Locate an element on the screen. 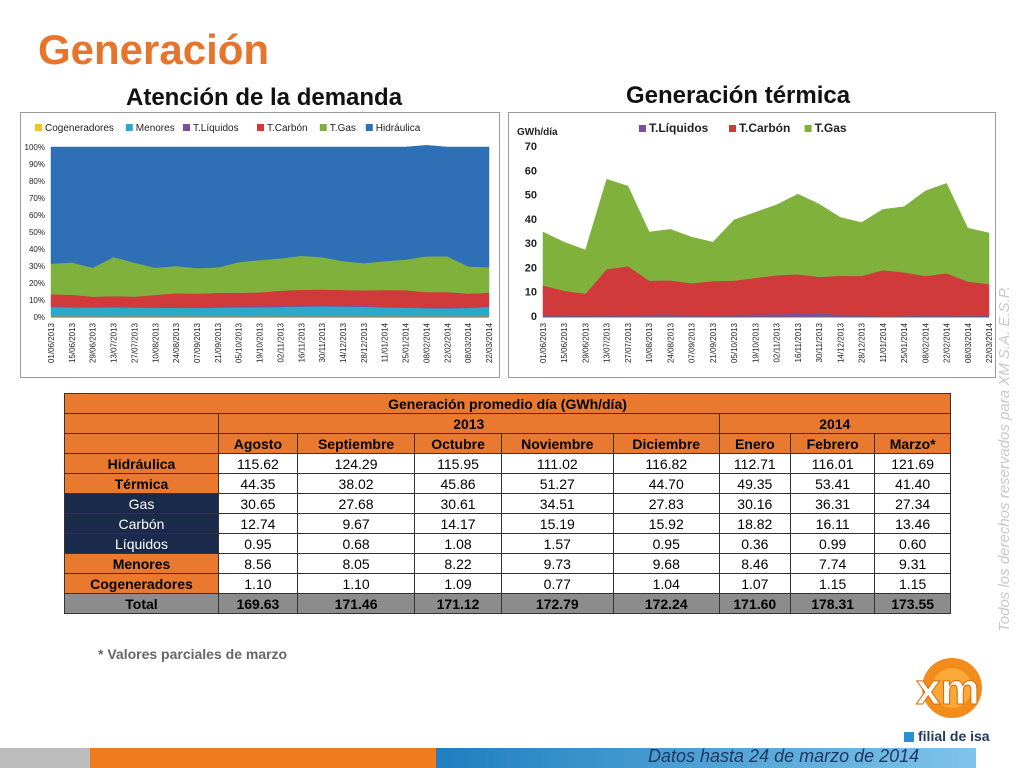  y-tick-label: 60% is located at coordinates (37, 215).